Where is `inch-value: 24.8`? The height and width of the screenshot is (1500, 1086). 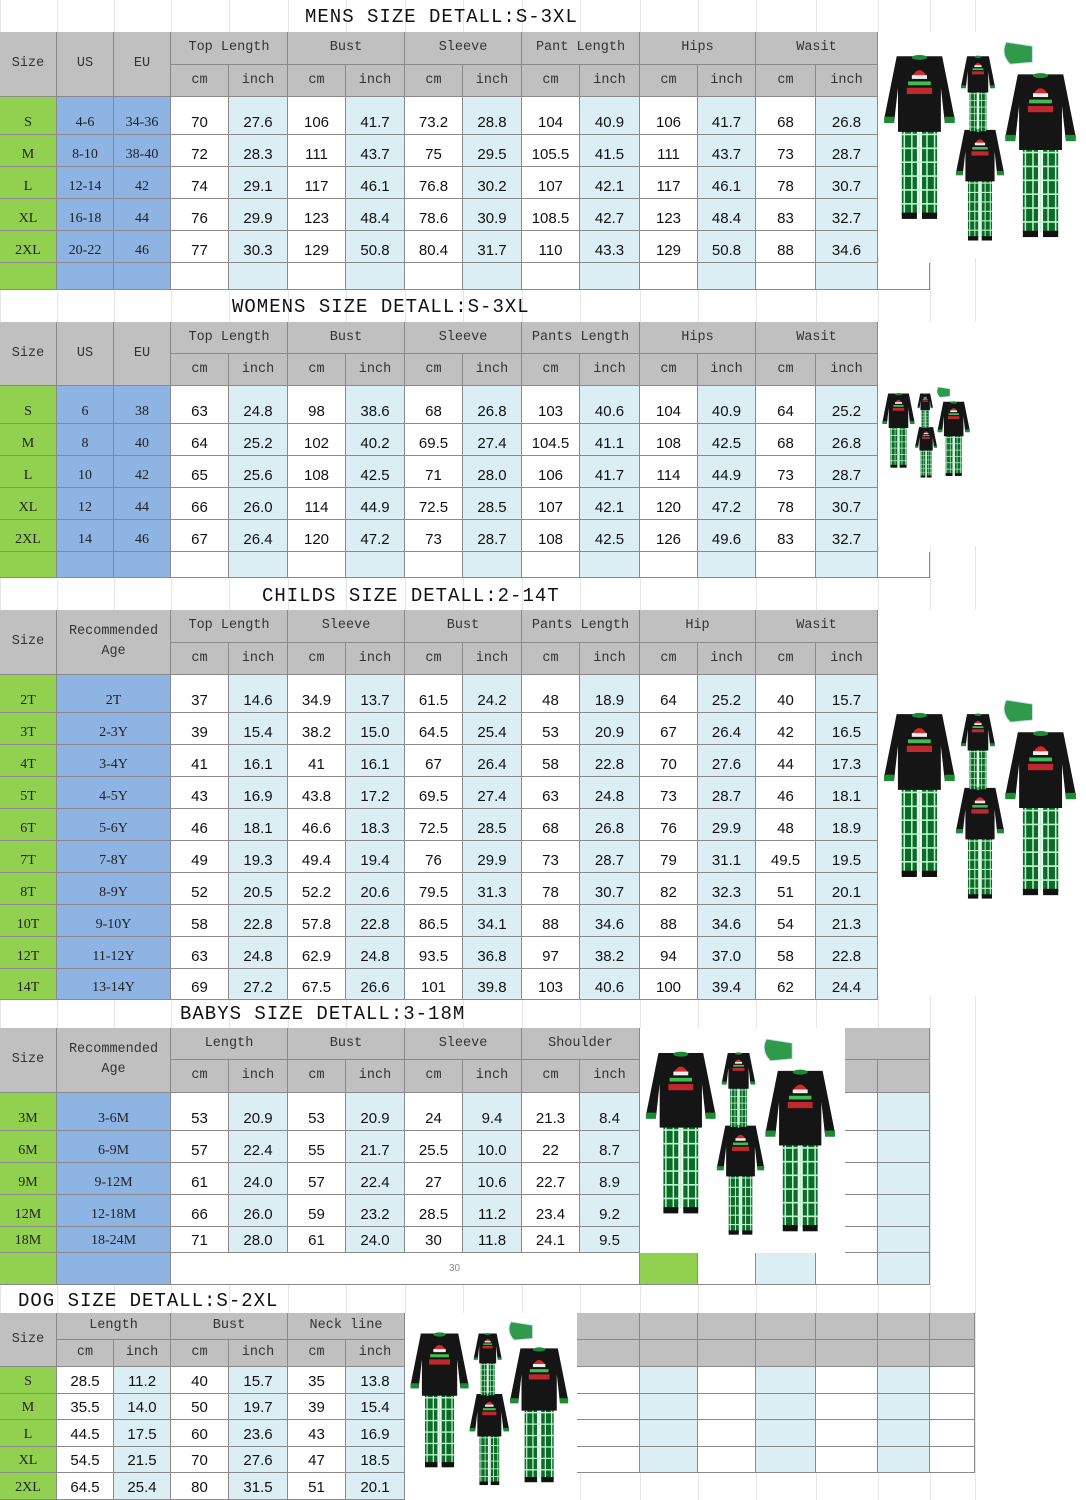
inch-value: 24.8 is located at coordinates (610, 793).